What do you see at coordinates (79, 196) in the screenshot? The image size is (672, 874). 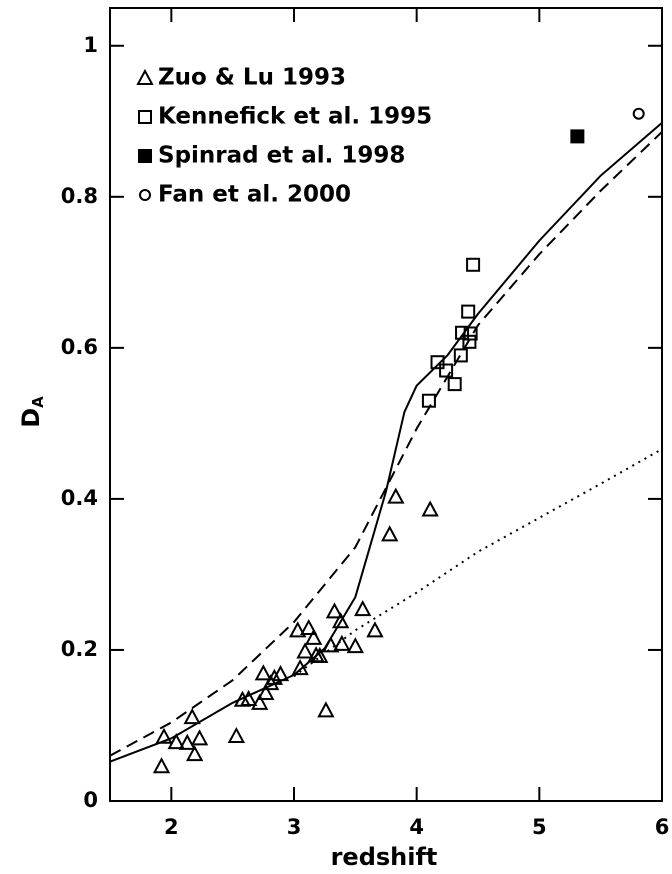 I see `y-tick-label: 0.8` at bounding box center [79, 196].